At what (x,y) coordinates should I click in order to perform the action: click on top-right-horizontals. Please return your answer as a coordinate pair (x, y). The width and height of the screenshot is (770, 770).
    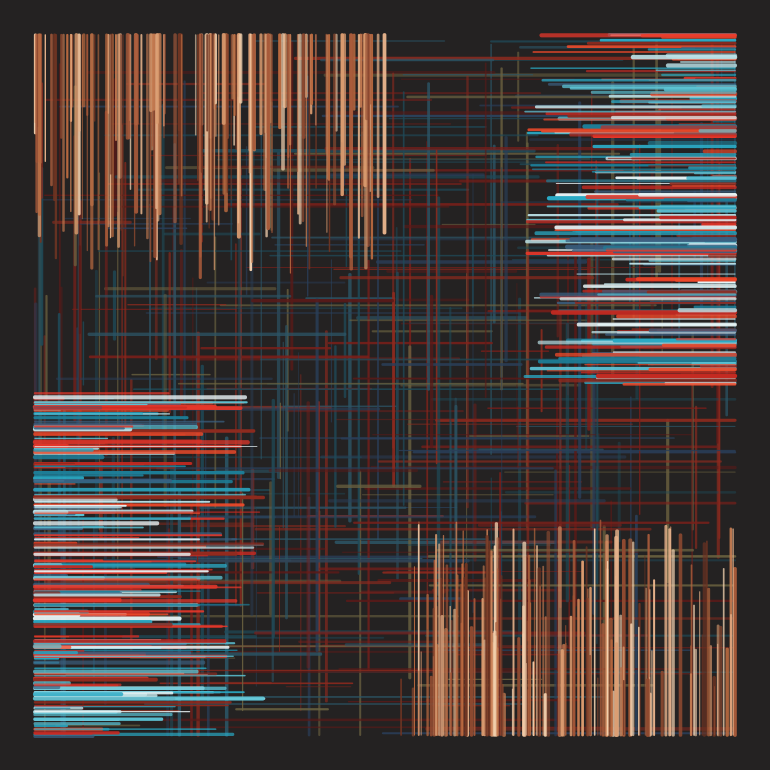
    Looking at the image, I should click on (630, 209).